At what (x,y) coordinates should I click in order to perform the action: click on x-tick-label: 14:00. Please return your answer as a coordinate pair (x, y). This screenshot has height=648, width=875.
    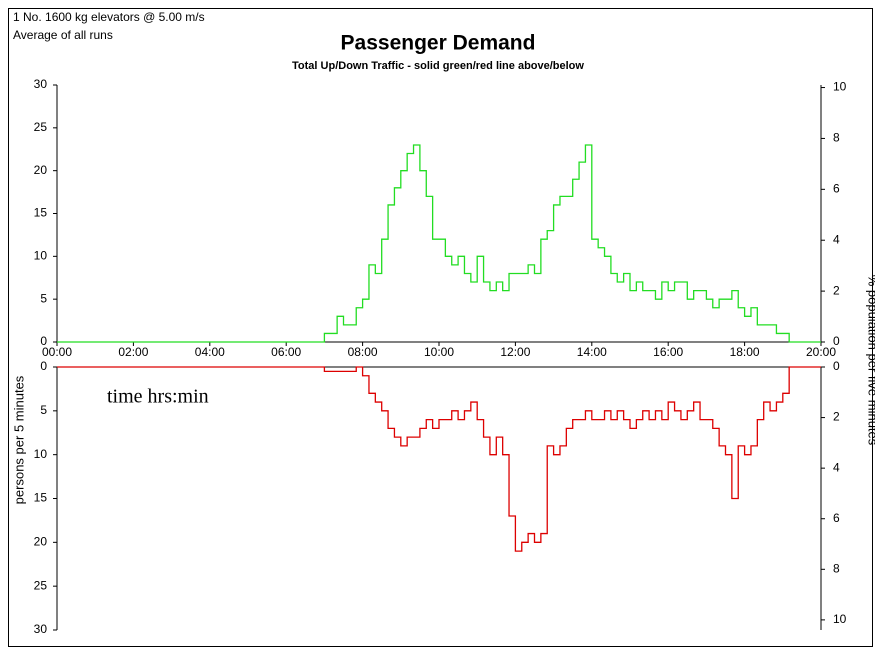
    Looking at the image, I should click on (592, 352).